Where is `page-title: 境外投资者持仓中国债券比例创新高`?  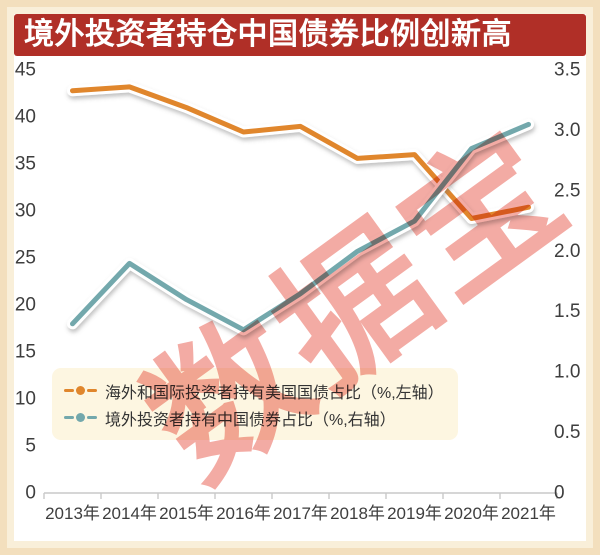 page-title: 境外投资者持仓中国债券比例创新高 is located at coordinates (300, 35).